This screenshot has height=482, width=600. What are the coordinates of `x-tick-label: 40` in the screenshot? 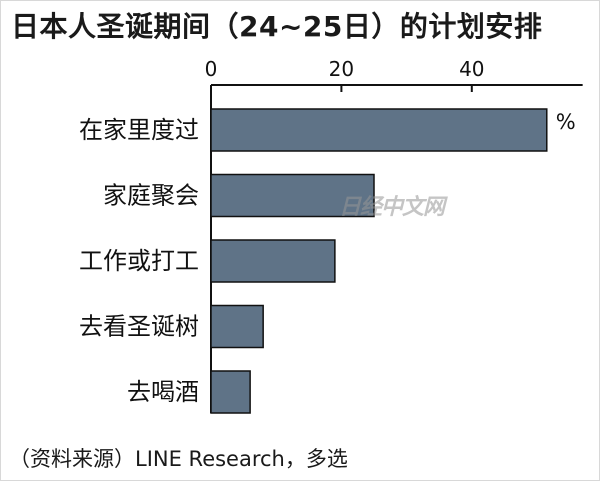 It's located at (471, 69).